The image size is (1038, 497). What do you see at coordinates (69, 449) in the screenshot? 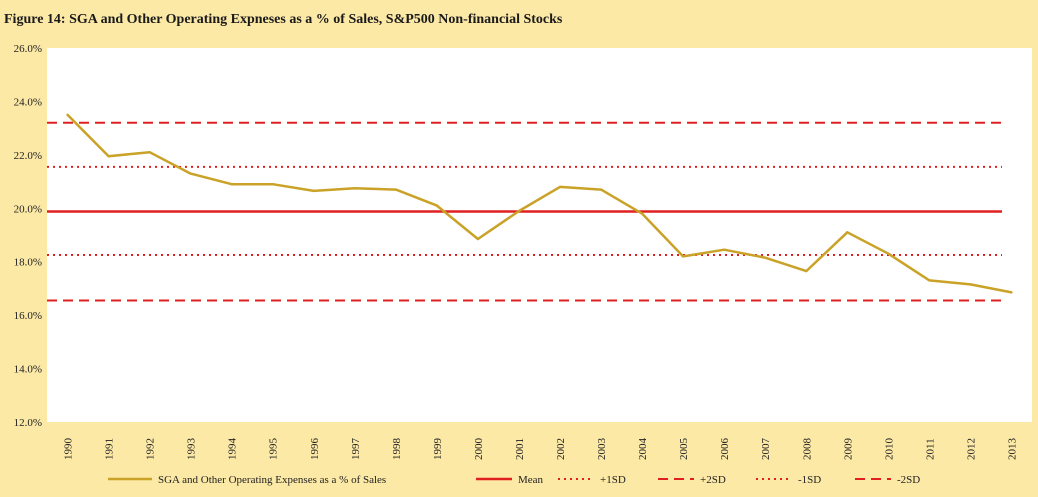
I see `x-tick-label: 1990` at bounding box center [69, 449].